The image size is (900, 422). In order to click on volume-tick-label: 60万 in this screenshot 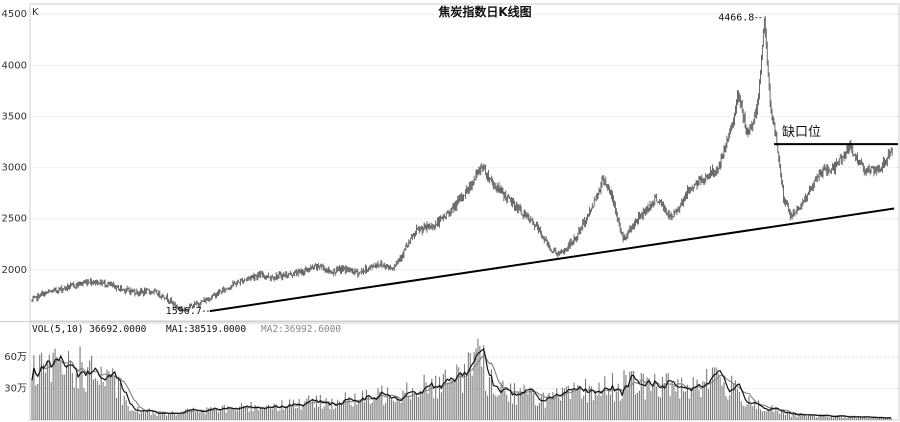, I will do `click(15, 357)`.